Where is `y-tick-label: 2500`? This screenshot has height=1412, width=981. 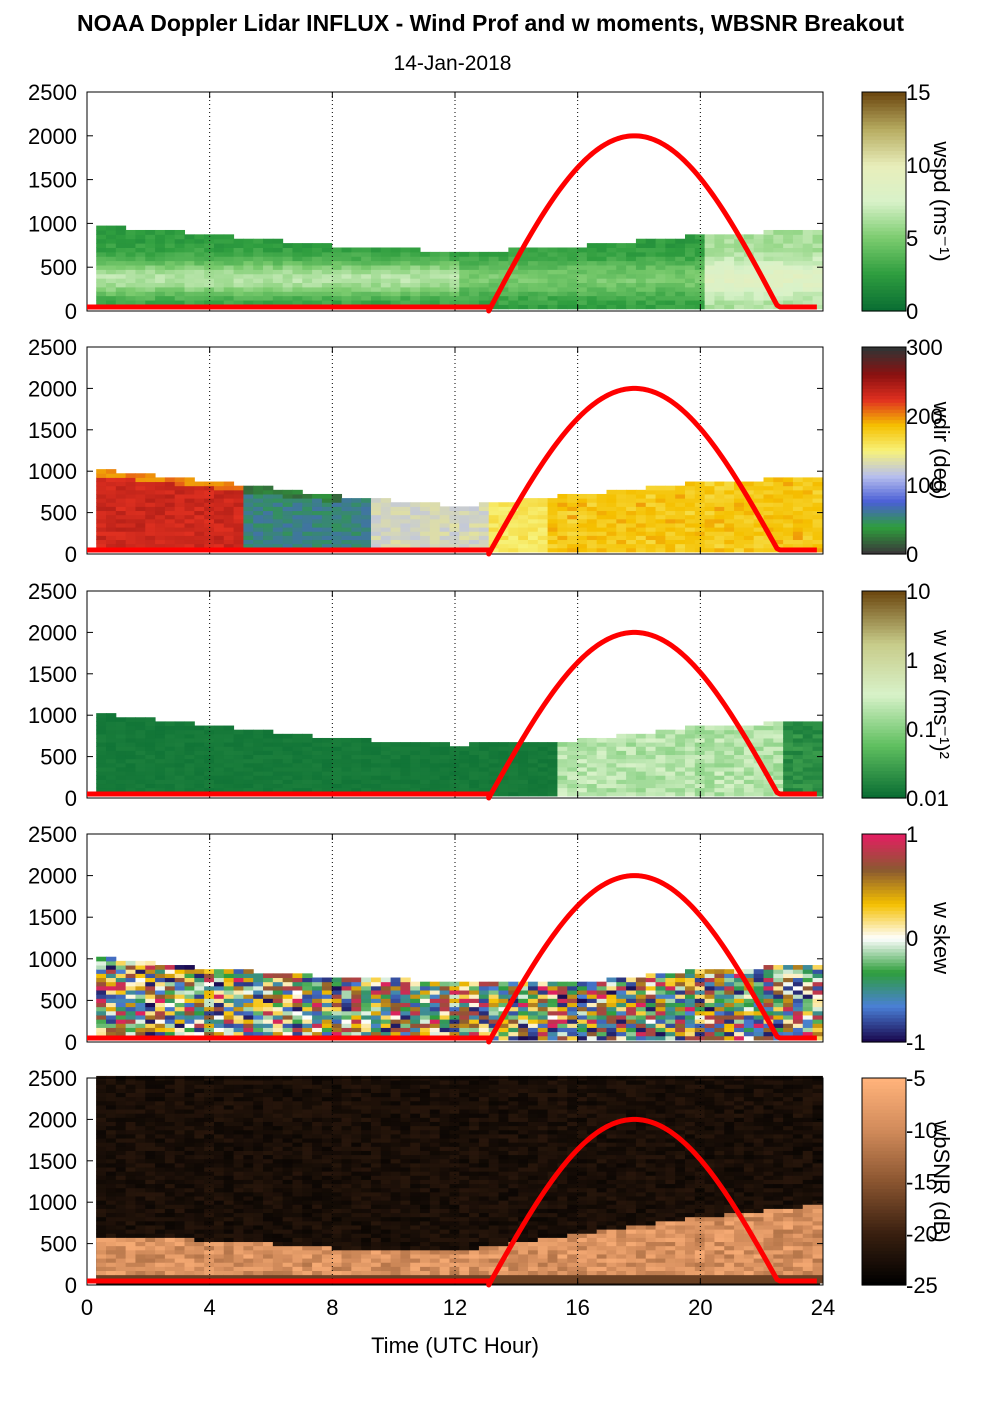 y-tick-label: 2500 is located at coordinates (52, 591).